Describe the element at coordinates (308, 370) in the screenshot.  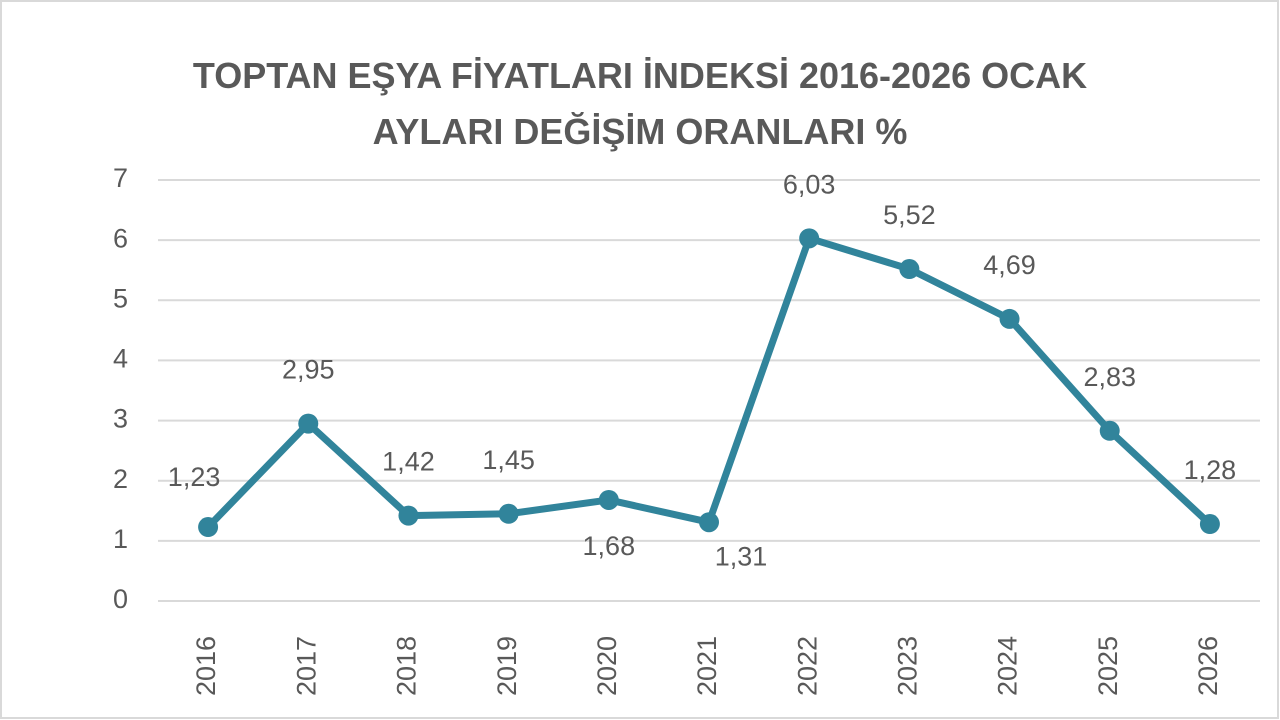
I see `data-label: 2,95` at that location.